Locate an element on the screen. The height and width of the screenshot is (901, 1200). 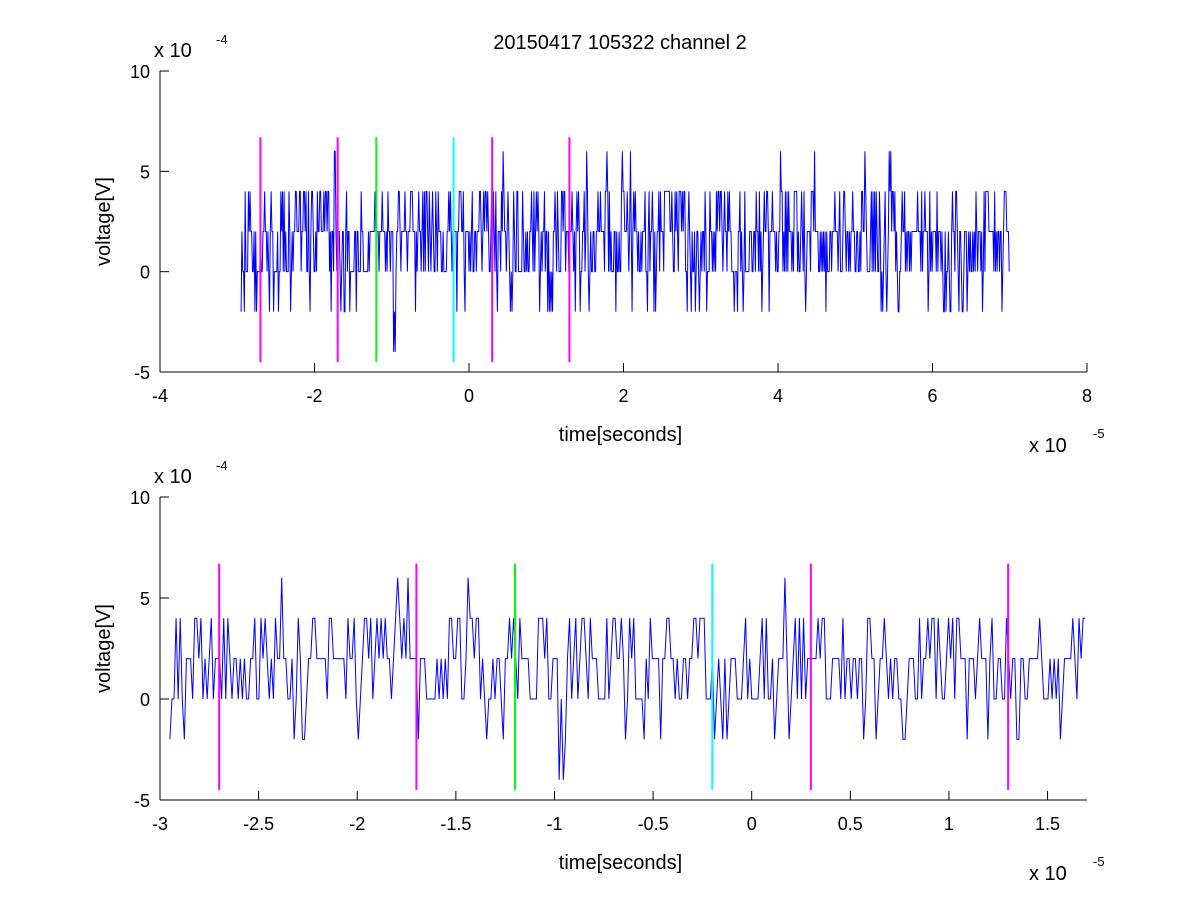
x-tick-label: -3 is located at coordinates (160, 824).